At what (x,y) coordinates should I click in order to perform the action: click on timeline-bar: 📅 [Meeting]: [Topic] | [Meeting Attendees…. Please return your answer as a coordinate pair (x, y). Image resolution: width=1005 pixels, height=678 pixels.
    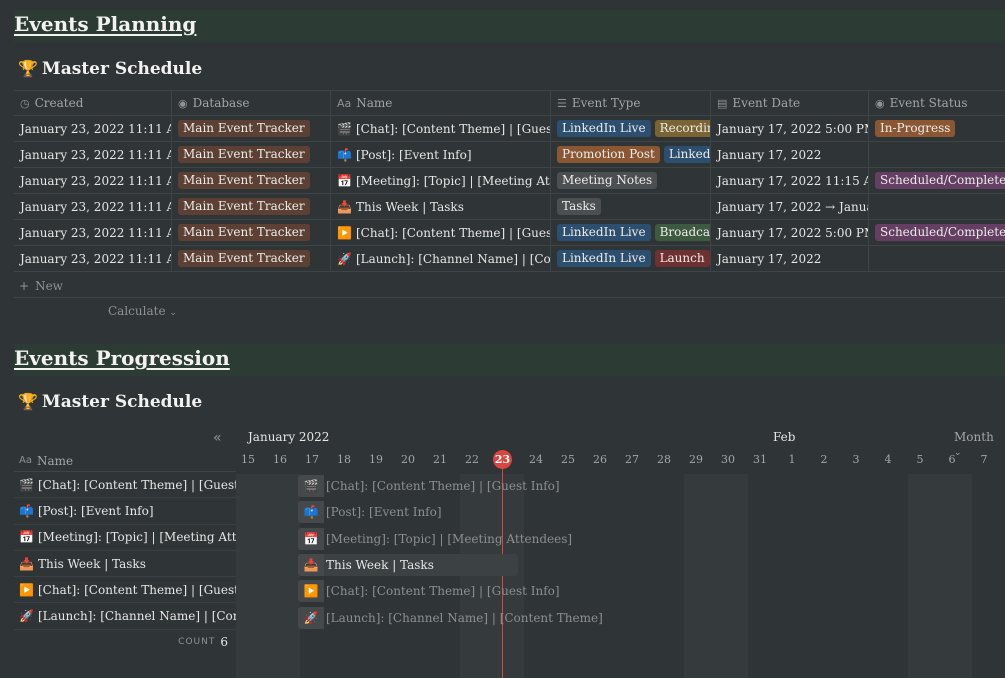
    Looking at the image, I should click on (435, 538).